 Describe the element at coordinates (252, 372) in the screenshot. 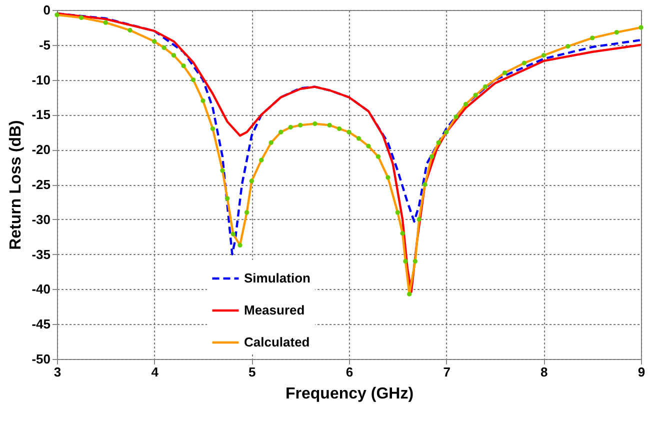

I see `x-tick-label: 5` at that location.